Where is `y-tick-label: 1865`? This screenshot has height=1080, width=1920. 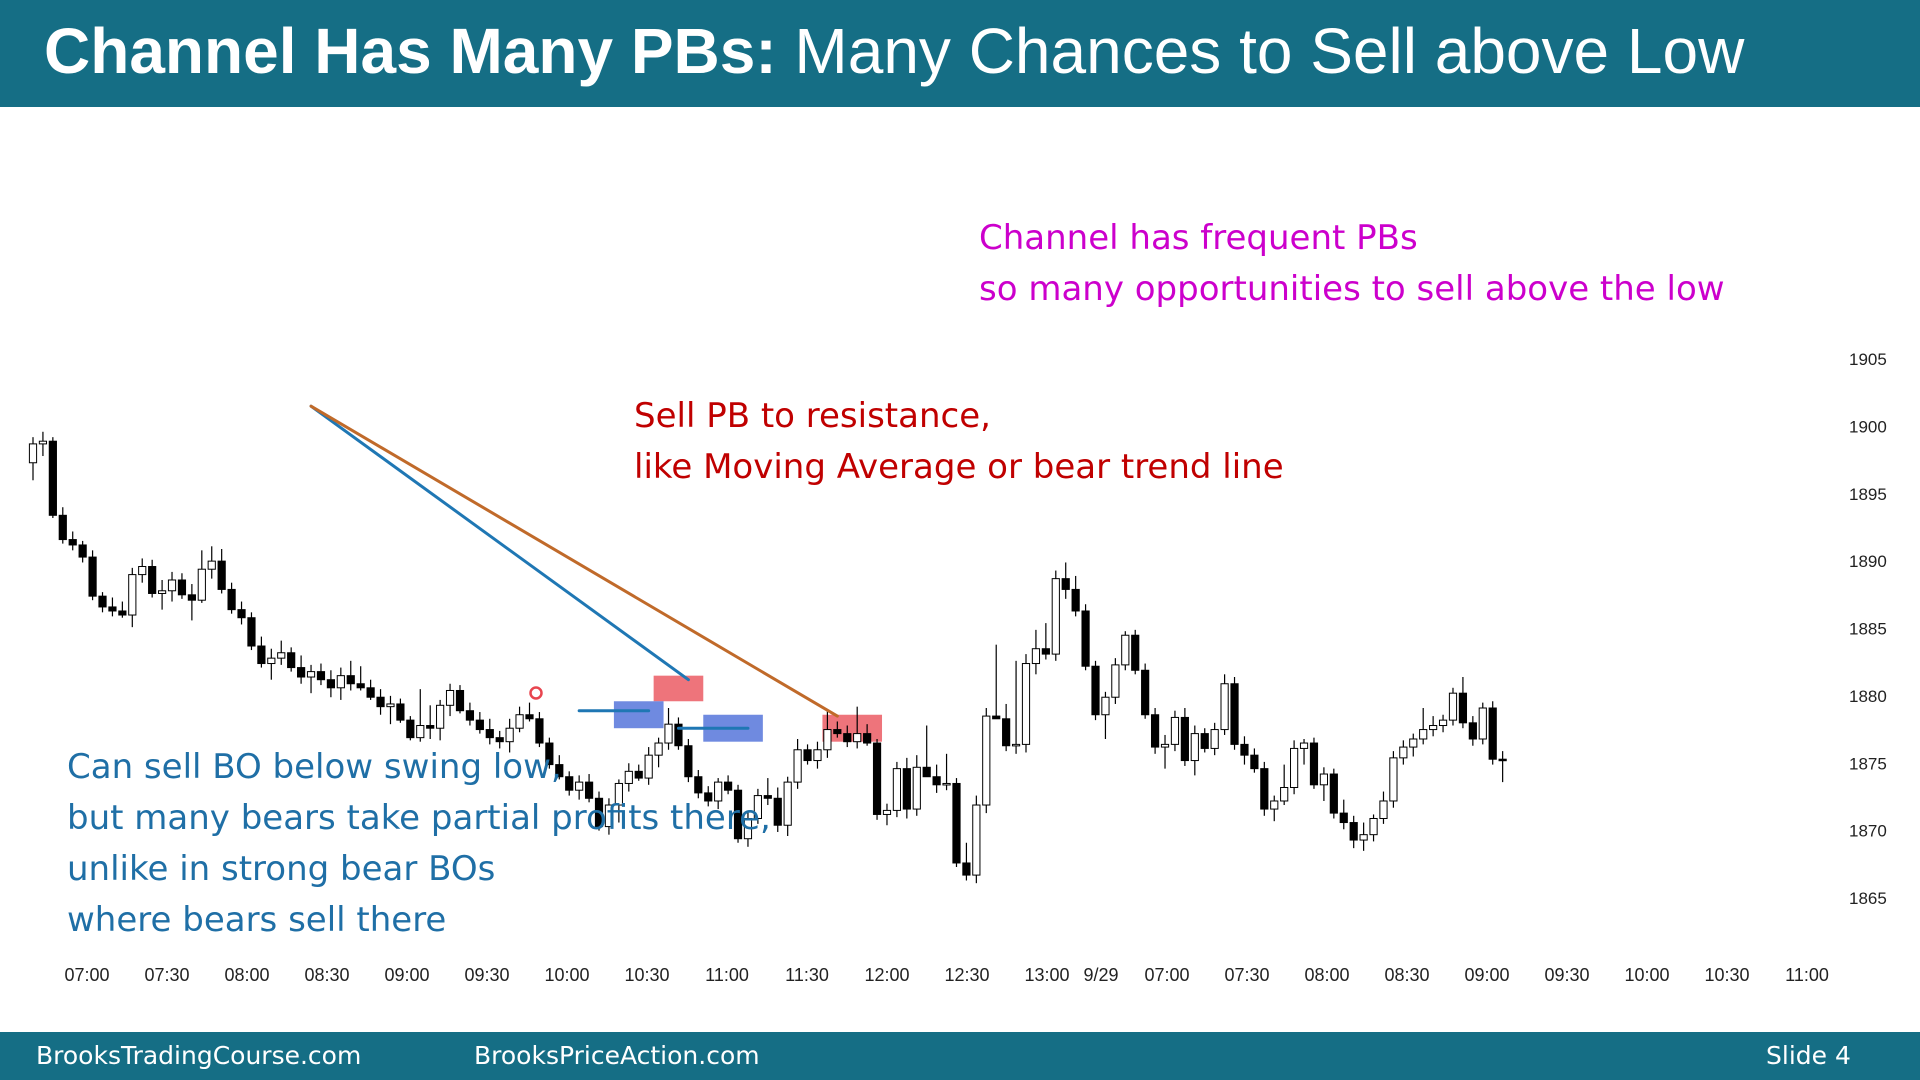 y-tick-label: 1865 is located at coordinates (1868, 898).